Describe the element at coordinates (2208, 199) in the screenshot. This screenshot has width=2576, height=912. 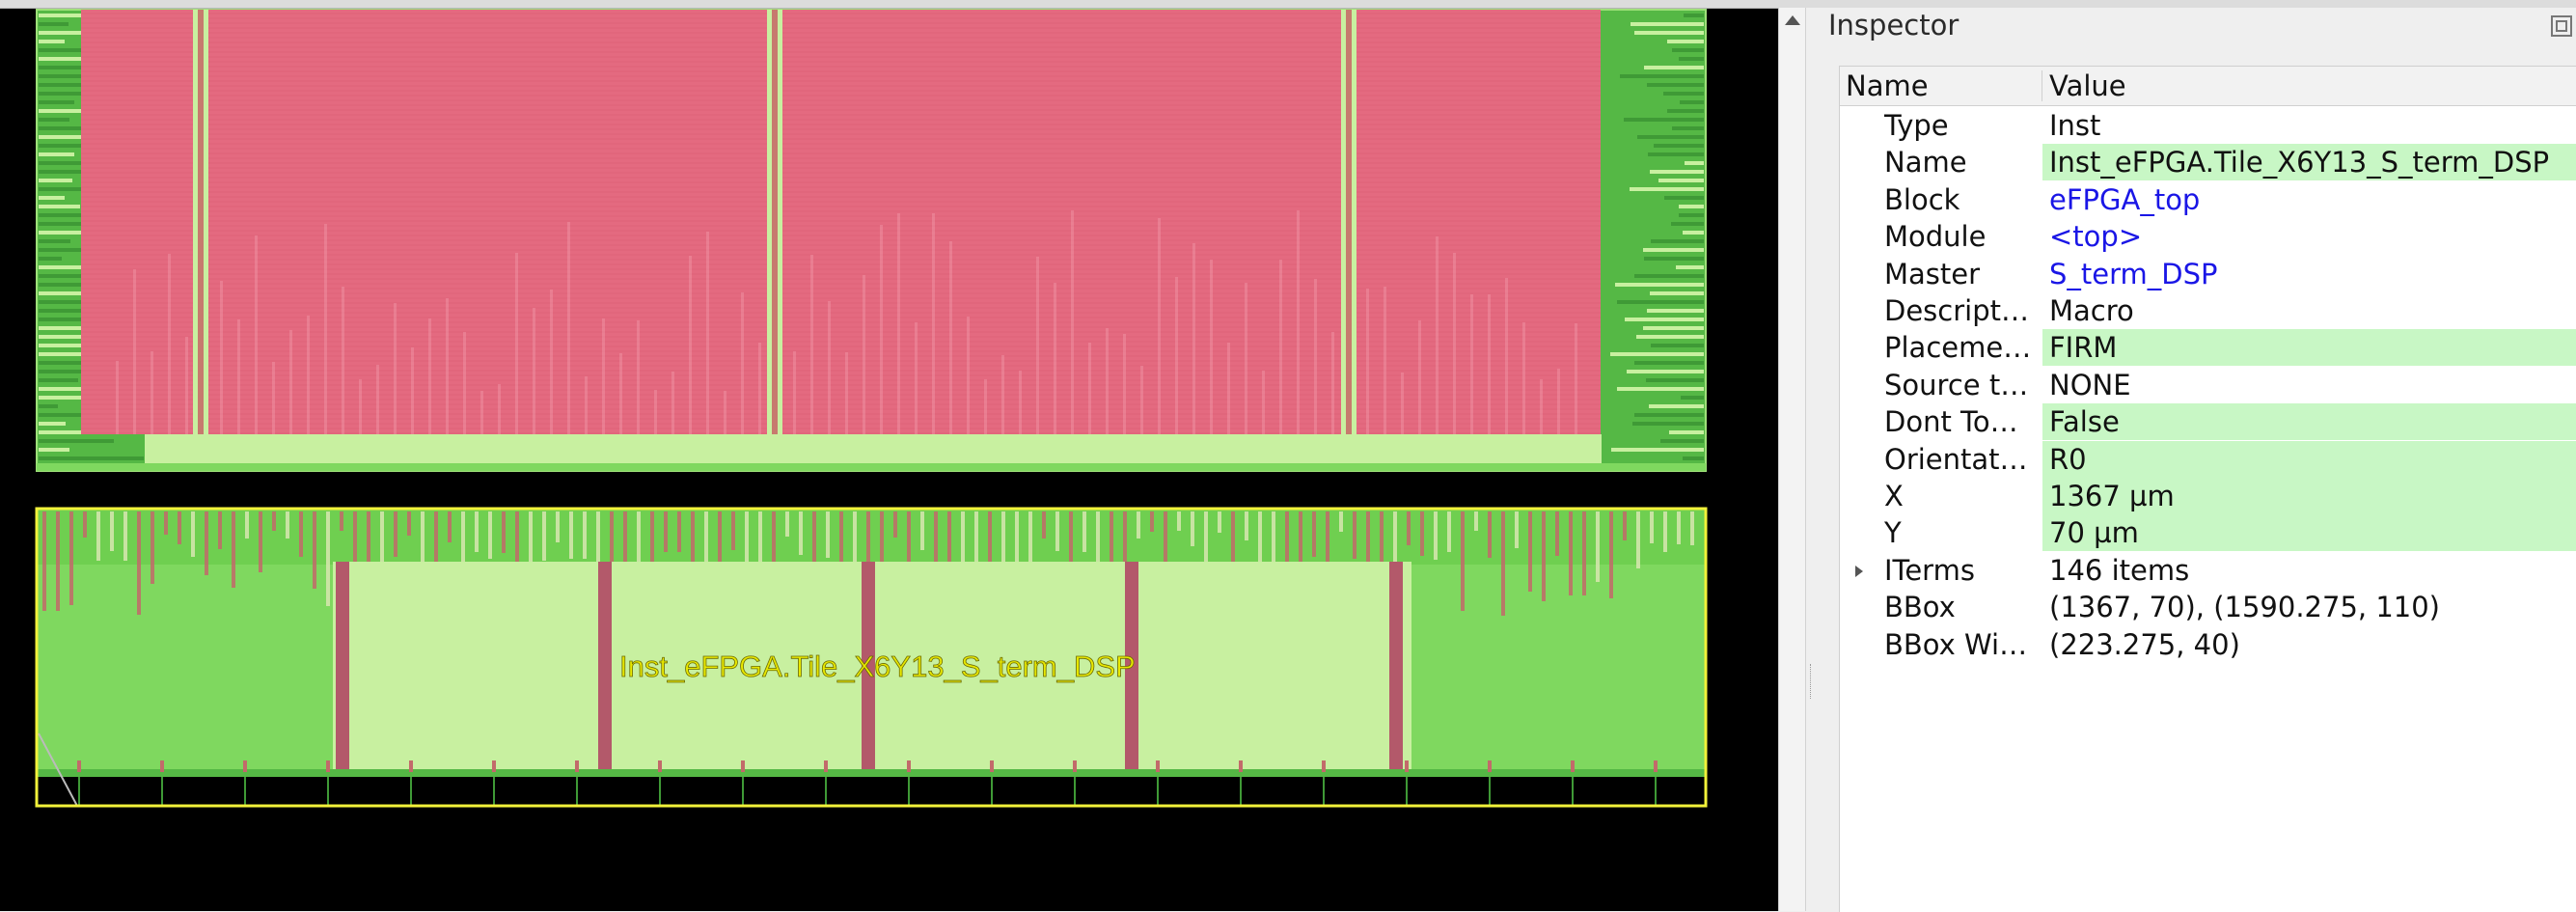
I see `property-row: Block eFPGA_top` at that location.